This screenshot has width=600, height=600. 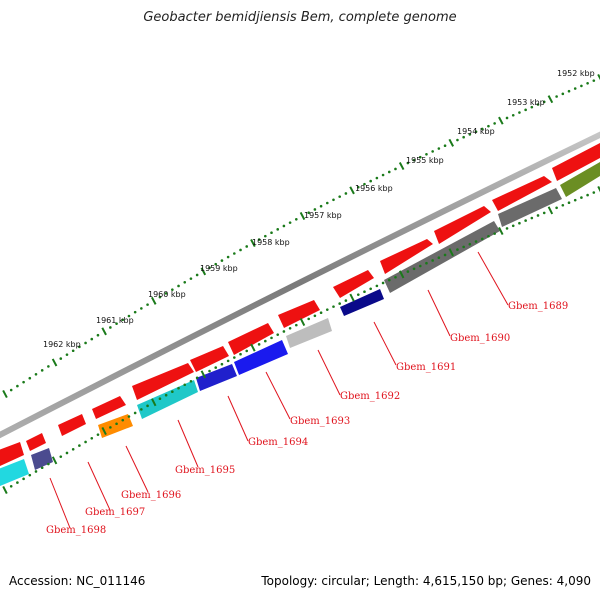 I want to click on gene-label-1693: Gbem_1693, so click(x=320, y=421).